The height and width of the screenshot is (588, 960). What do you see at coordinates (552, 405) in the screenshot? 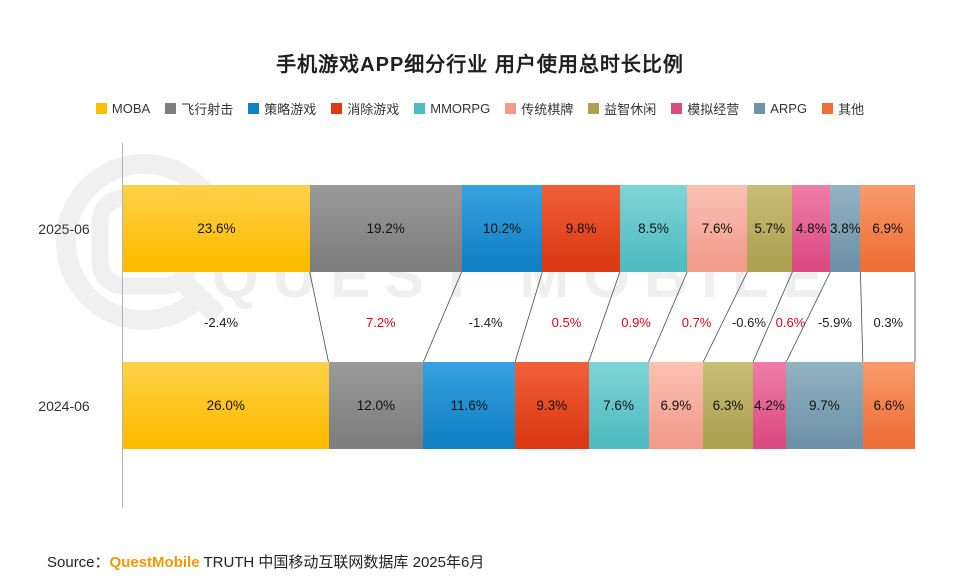
I see `bar-segment-2024-06-消除游戏: 9.3%` at bounding box center [552, 405].